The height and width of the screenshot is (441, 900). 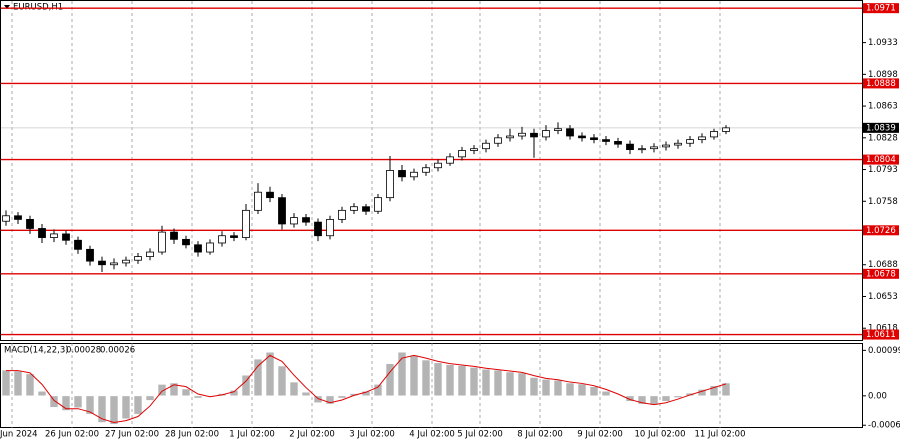 I want to click on level-label: 1.0971, so click(x=881, y=9).